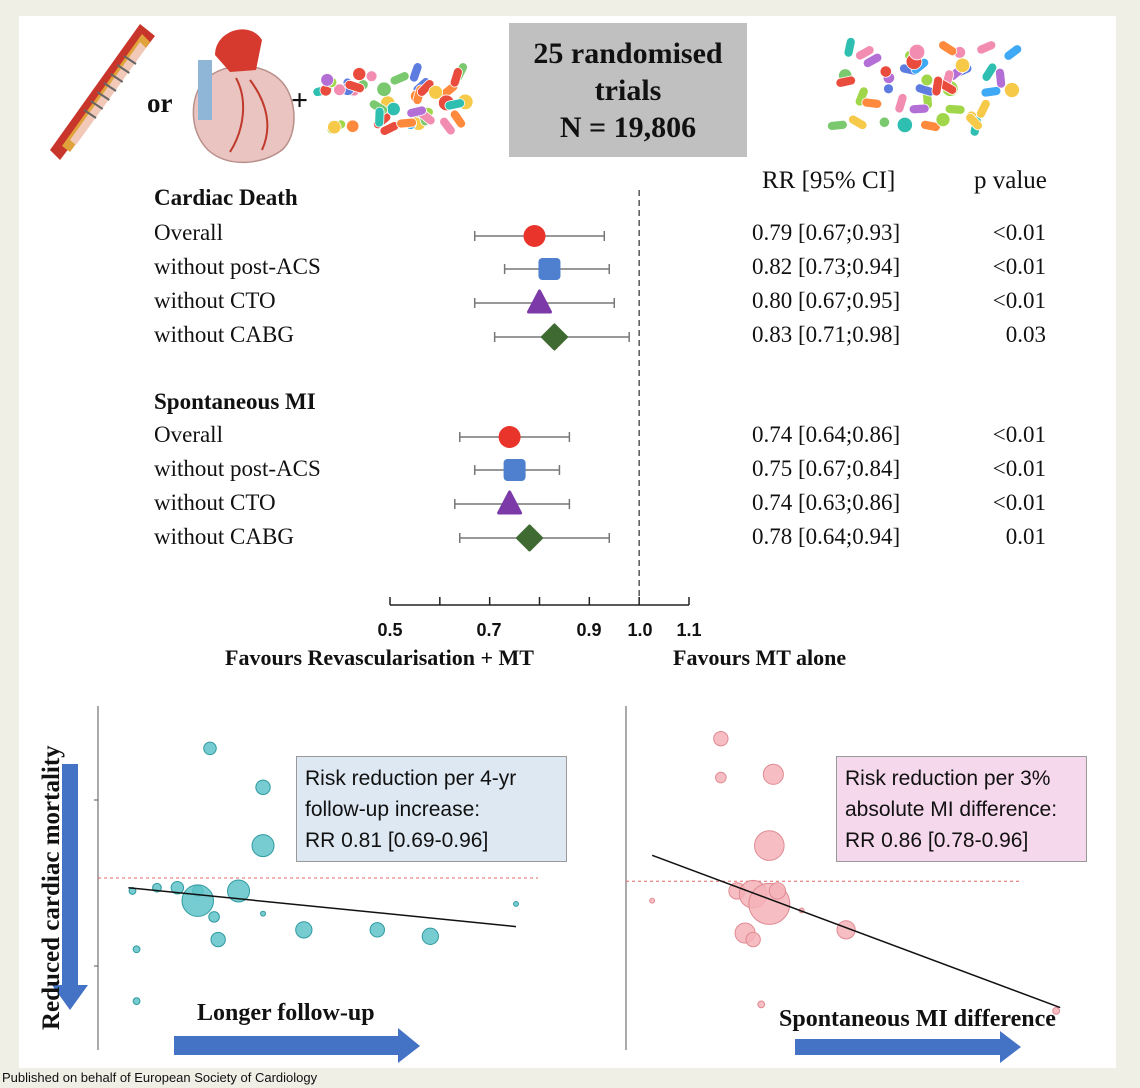 Image resolution: width=1140 pixels, height=1088 pixels. I want to click on row-label: Overall, so click(188, 232).